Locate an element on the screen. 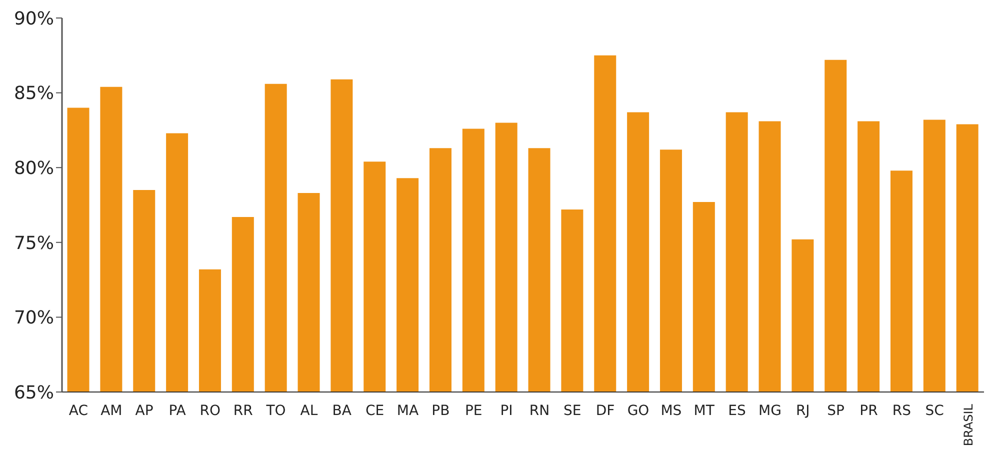  y-tick-label: 65% is located at coordinates (34, 393).